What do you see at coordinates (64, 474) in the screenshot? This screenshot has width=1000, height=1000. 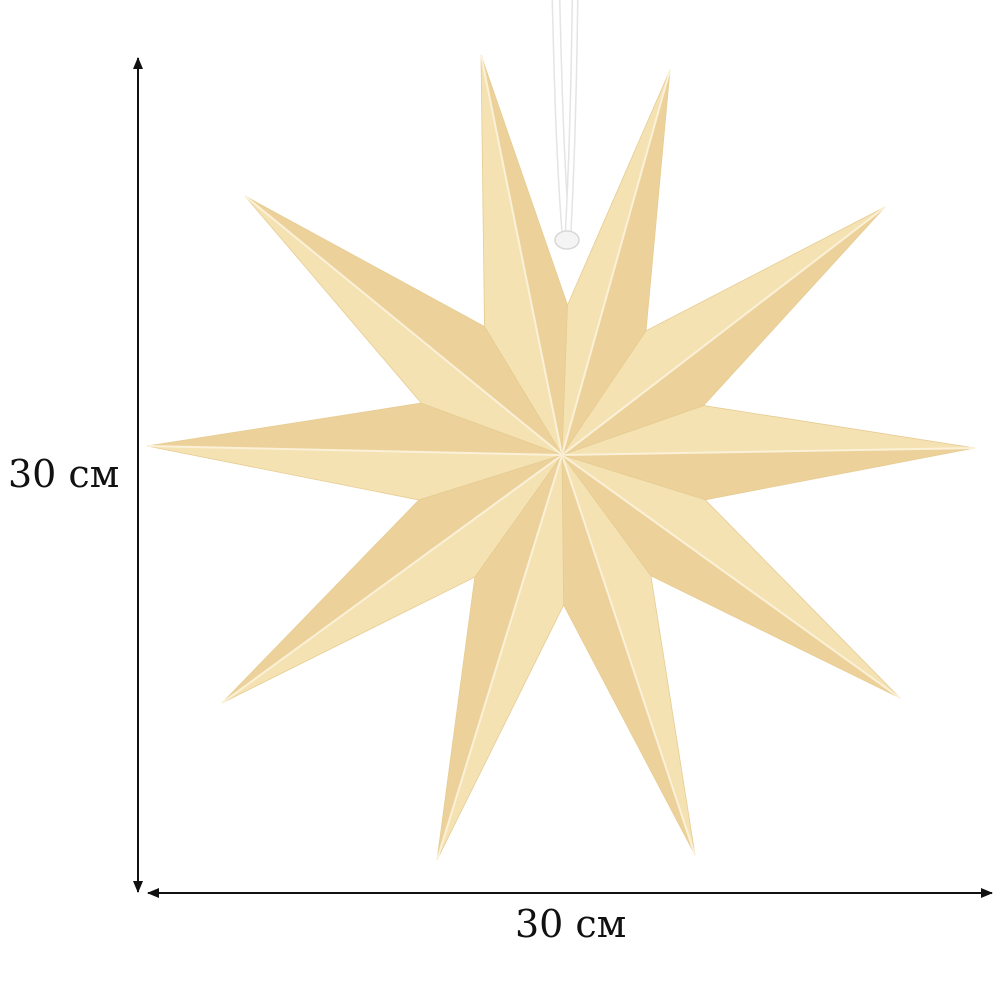 I see `height-label: 30 см` at bounding box center [64, 474].